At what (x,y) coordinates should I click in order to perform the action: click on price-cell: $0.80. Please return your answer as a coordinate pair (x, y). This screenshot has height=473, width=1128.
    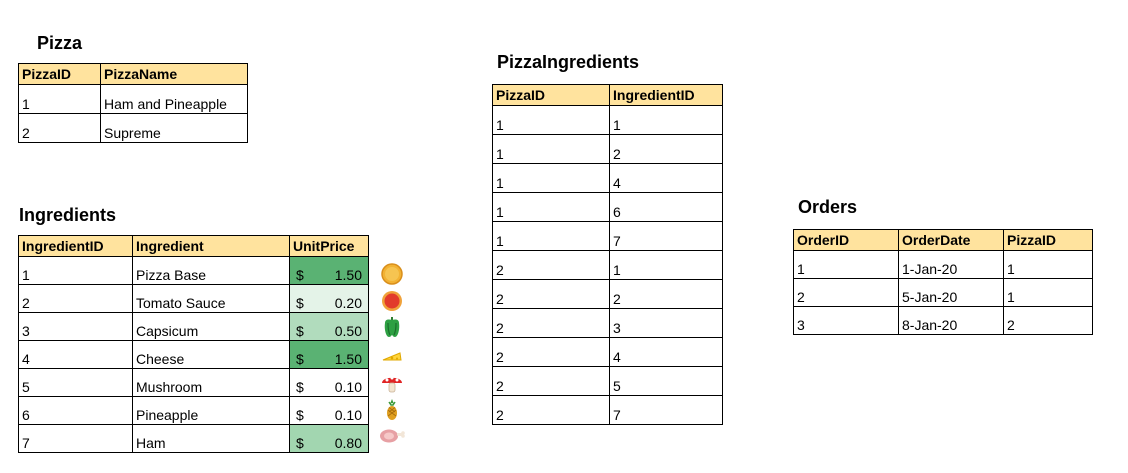
    Looking at the image, I should click on (329, 438).